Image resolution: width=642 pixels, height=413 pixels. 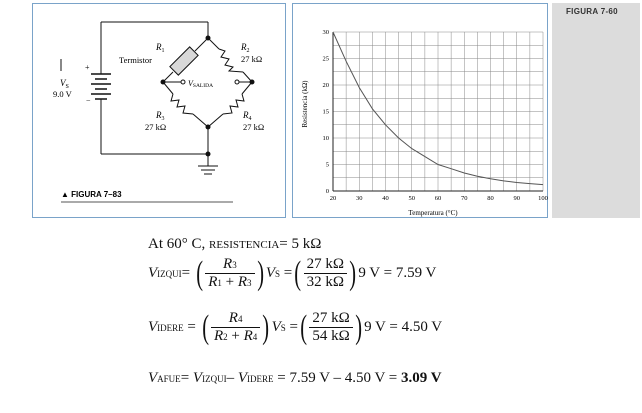 What do you see at coordinates (517, 198) in the screenshot?
I see `x-tick-label: 90` at bounding box center [517, 198].